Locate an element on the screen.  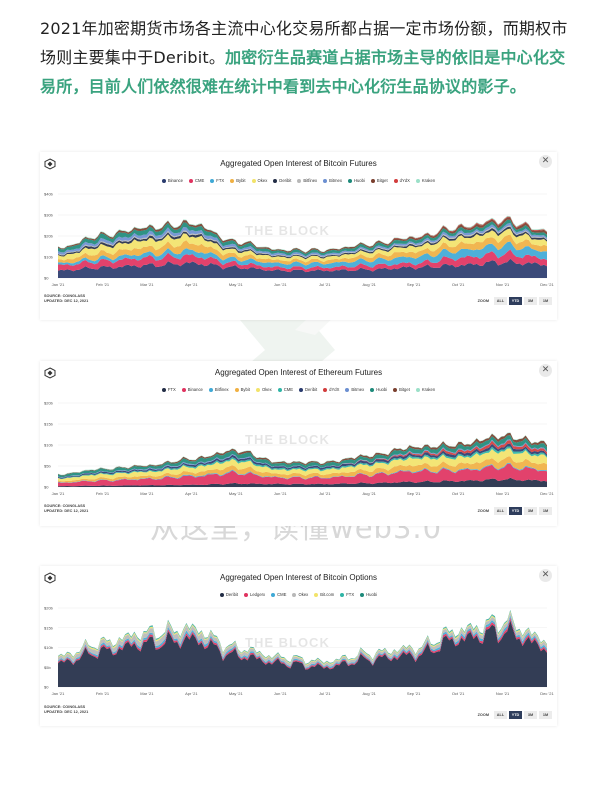
legend-label: Kraken is located at coordinates (428, 180).